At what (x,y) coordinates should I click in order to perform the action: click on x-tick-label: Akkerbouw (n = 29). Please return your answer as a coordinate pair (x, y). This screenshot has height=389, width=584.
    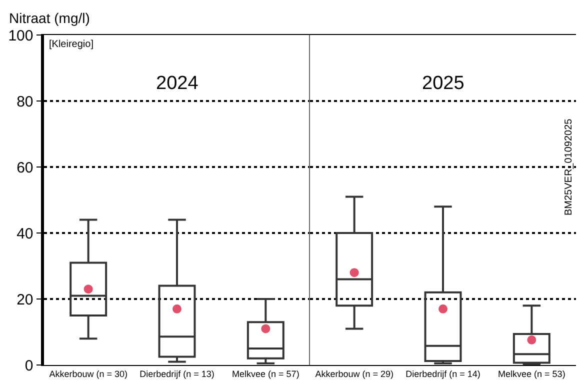
    Looking at the image, I should click on (354, 373).